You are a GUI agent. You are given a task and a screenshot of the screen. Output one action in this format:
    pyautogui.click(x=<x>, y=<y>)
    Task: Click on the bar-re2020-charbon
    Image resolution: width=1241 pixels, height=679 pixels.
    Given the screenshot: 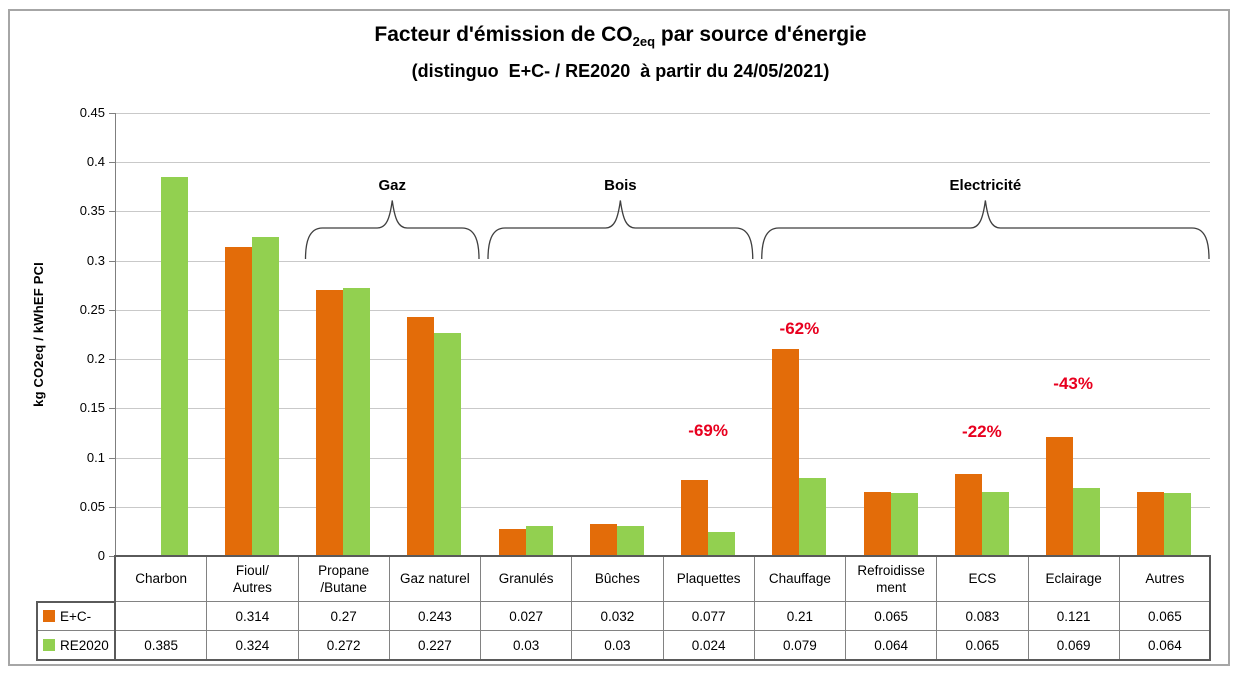 What is the action you would take?
    pyautogui.click(x=174, y=366)
    